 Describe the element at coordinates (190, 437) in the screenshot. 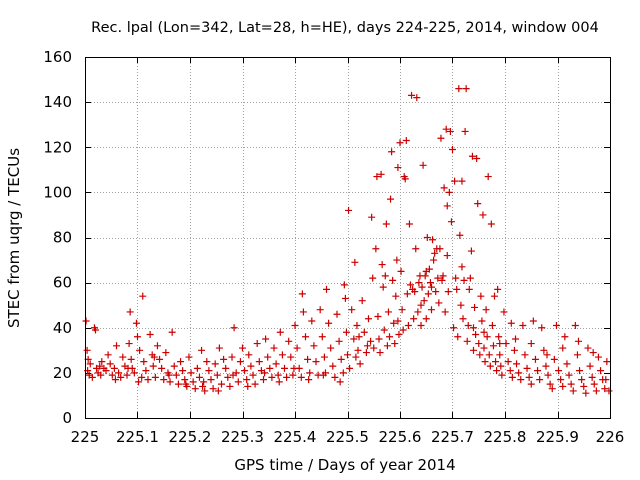

I see `x-tick-label: 225.2` at that location.